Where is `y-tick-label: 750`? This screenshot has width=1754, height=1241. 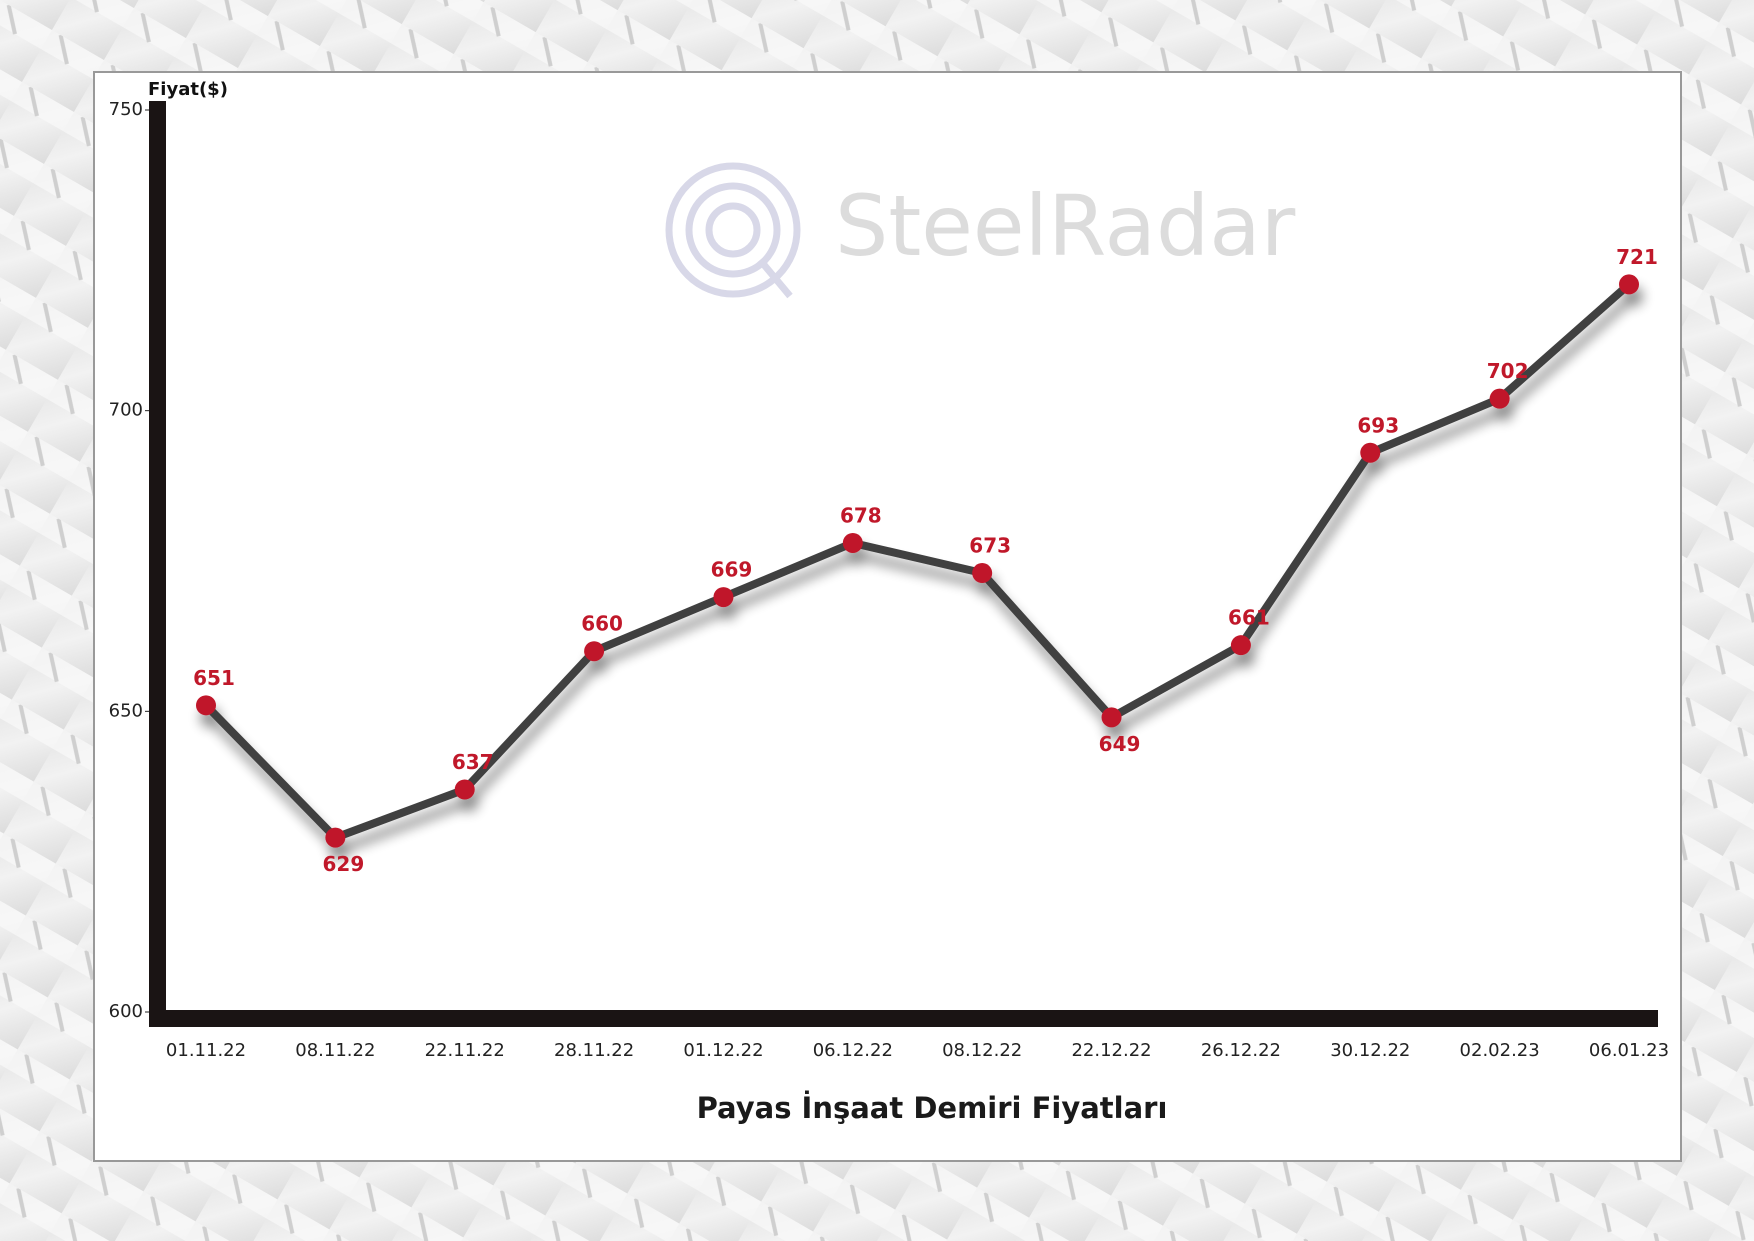 y-tick-label: 750 is located at coordinates (126, 109).